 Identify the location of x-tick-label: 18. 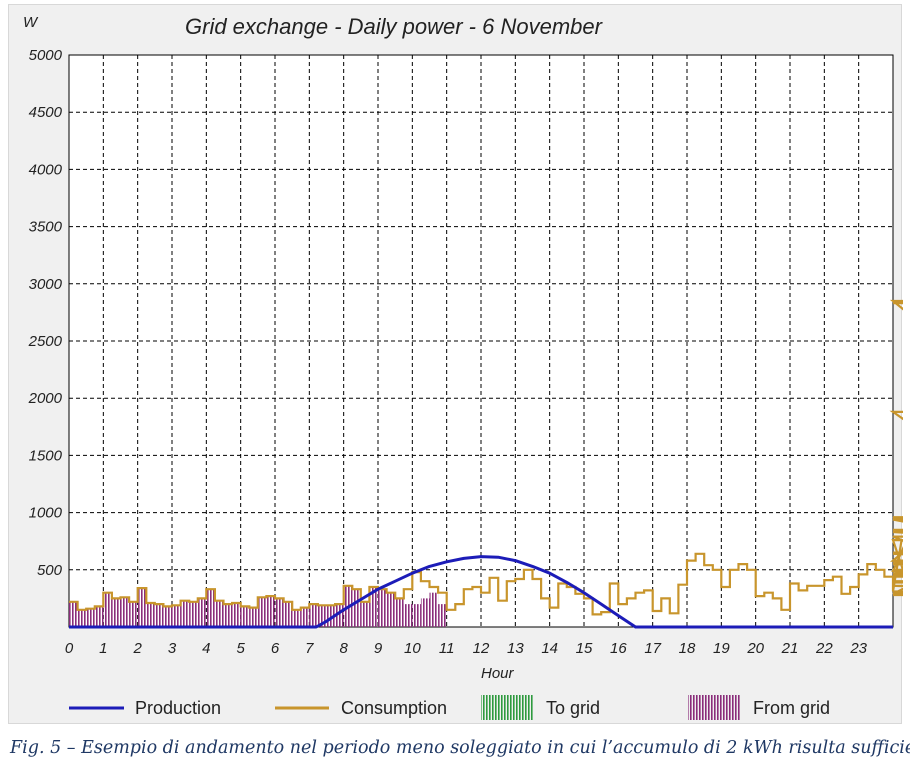
(687, 648).